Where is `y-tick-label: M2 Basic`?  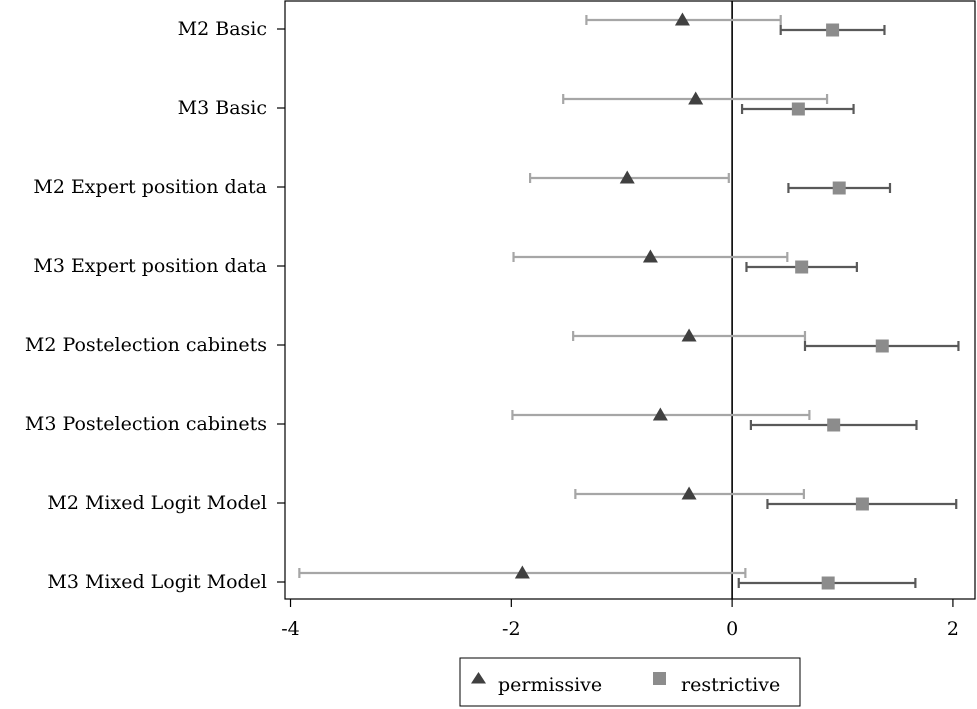 y-tick-label: M2 Basic is located at coordinates (222, 29).